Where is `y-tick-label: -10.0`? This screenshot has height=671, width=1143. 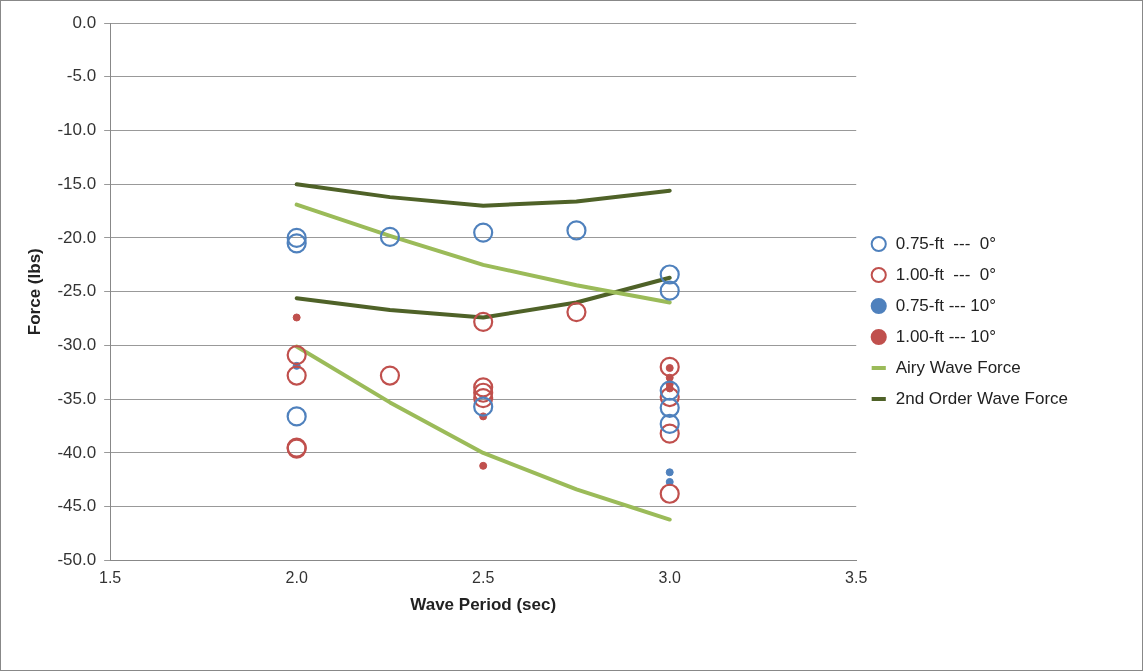
y-tick-label: -10.0 is located at coordinates (77, 130).